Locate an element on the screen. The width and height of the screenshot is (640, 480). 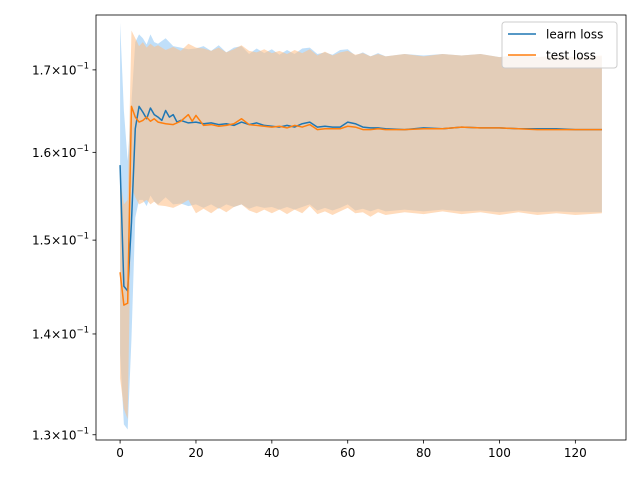
y-tick-label: 1.6×10⁻¹ is located at coordinates (60, 152).